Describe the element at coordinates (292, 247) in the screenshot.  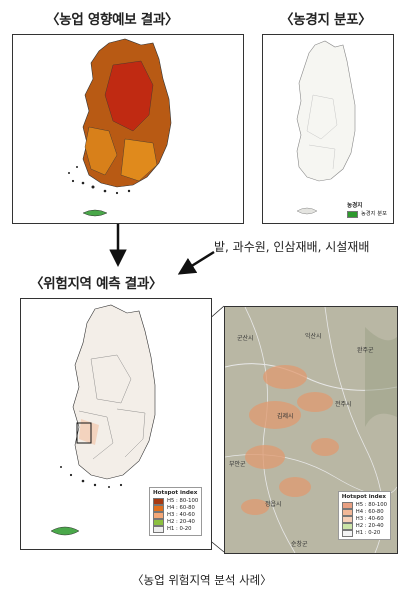
I see `crop-types-note: 밭, 과수원, 인삼재배, 시설재배` at that location.